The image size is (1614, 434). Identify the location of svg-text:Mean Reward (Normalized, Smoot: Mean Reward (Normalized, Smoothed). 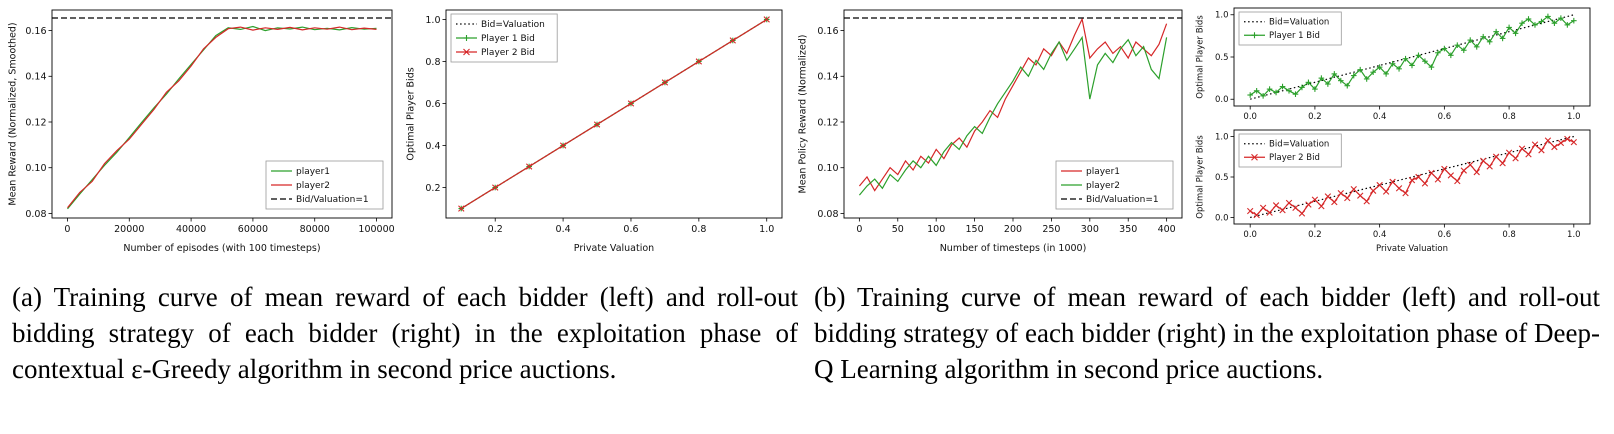
(13, 113).